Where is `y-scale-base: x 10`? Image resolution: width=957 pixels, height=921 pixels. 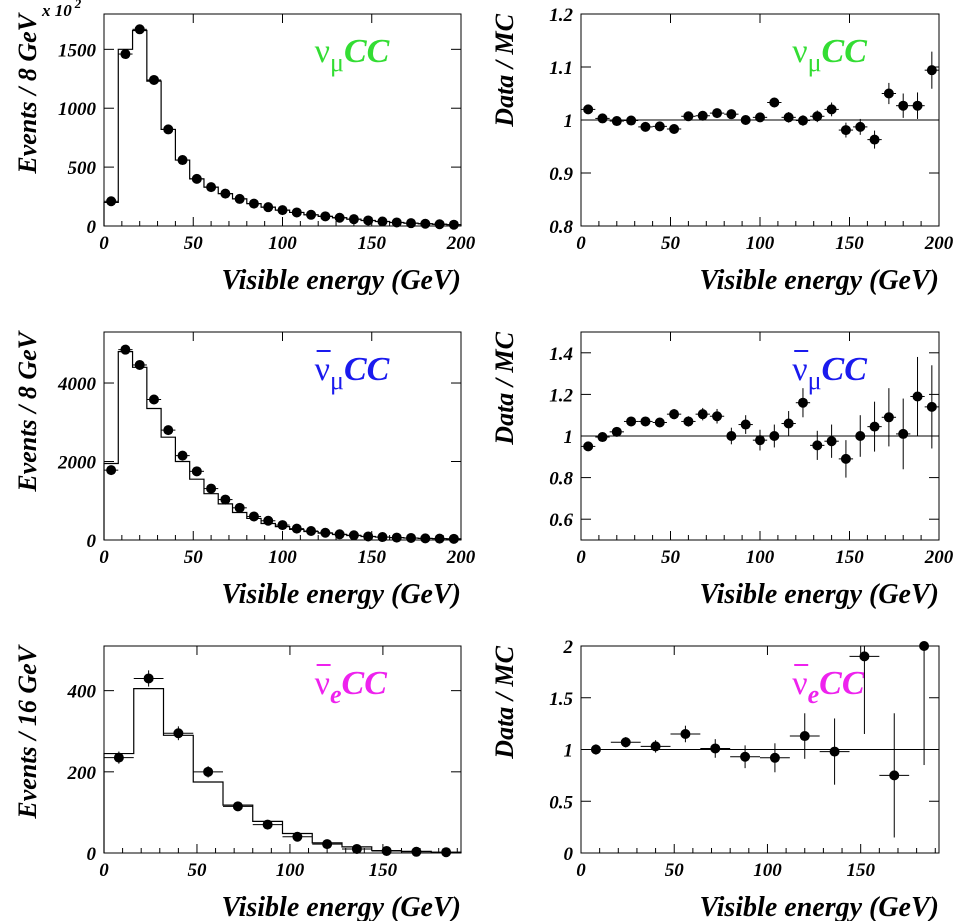 y-scale-base: x 10 is located at coordinates (56, 10).